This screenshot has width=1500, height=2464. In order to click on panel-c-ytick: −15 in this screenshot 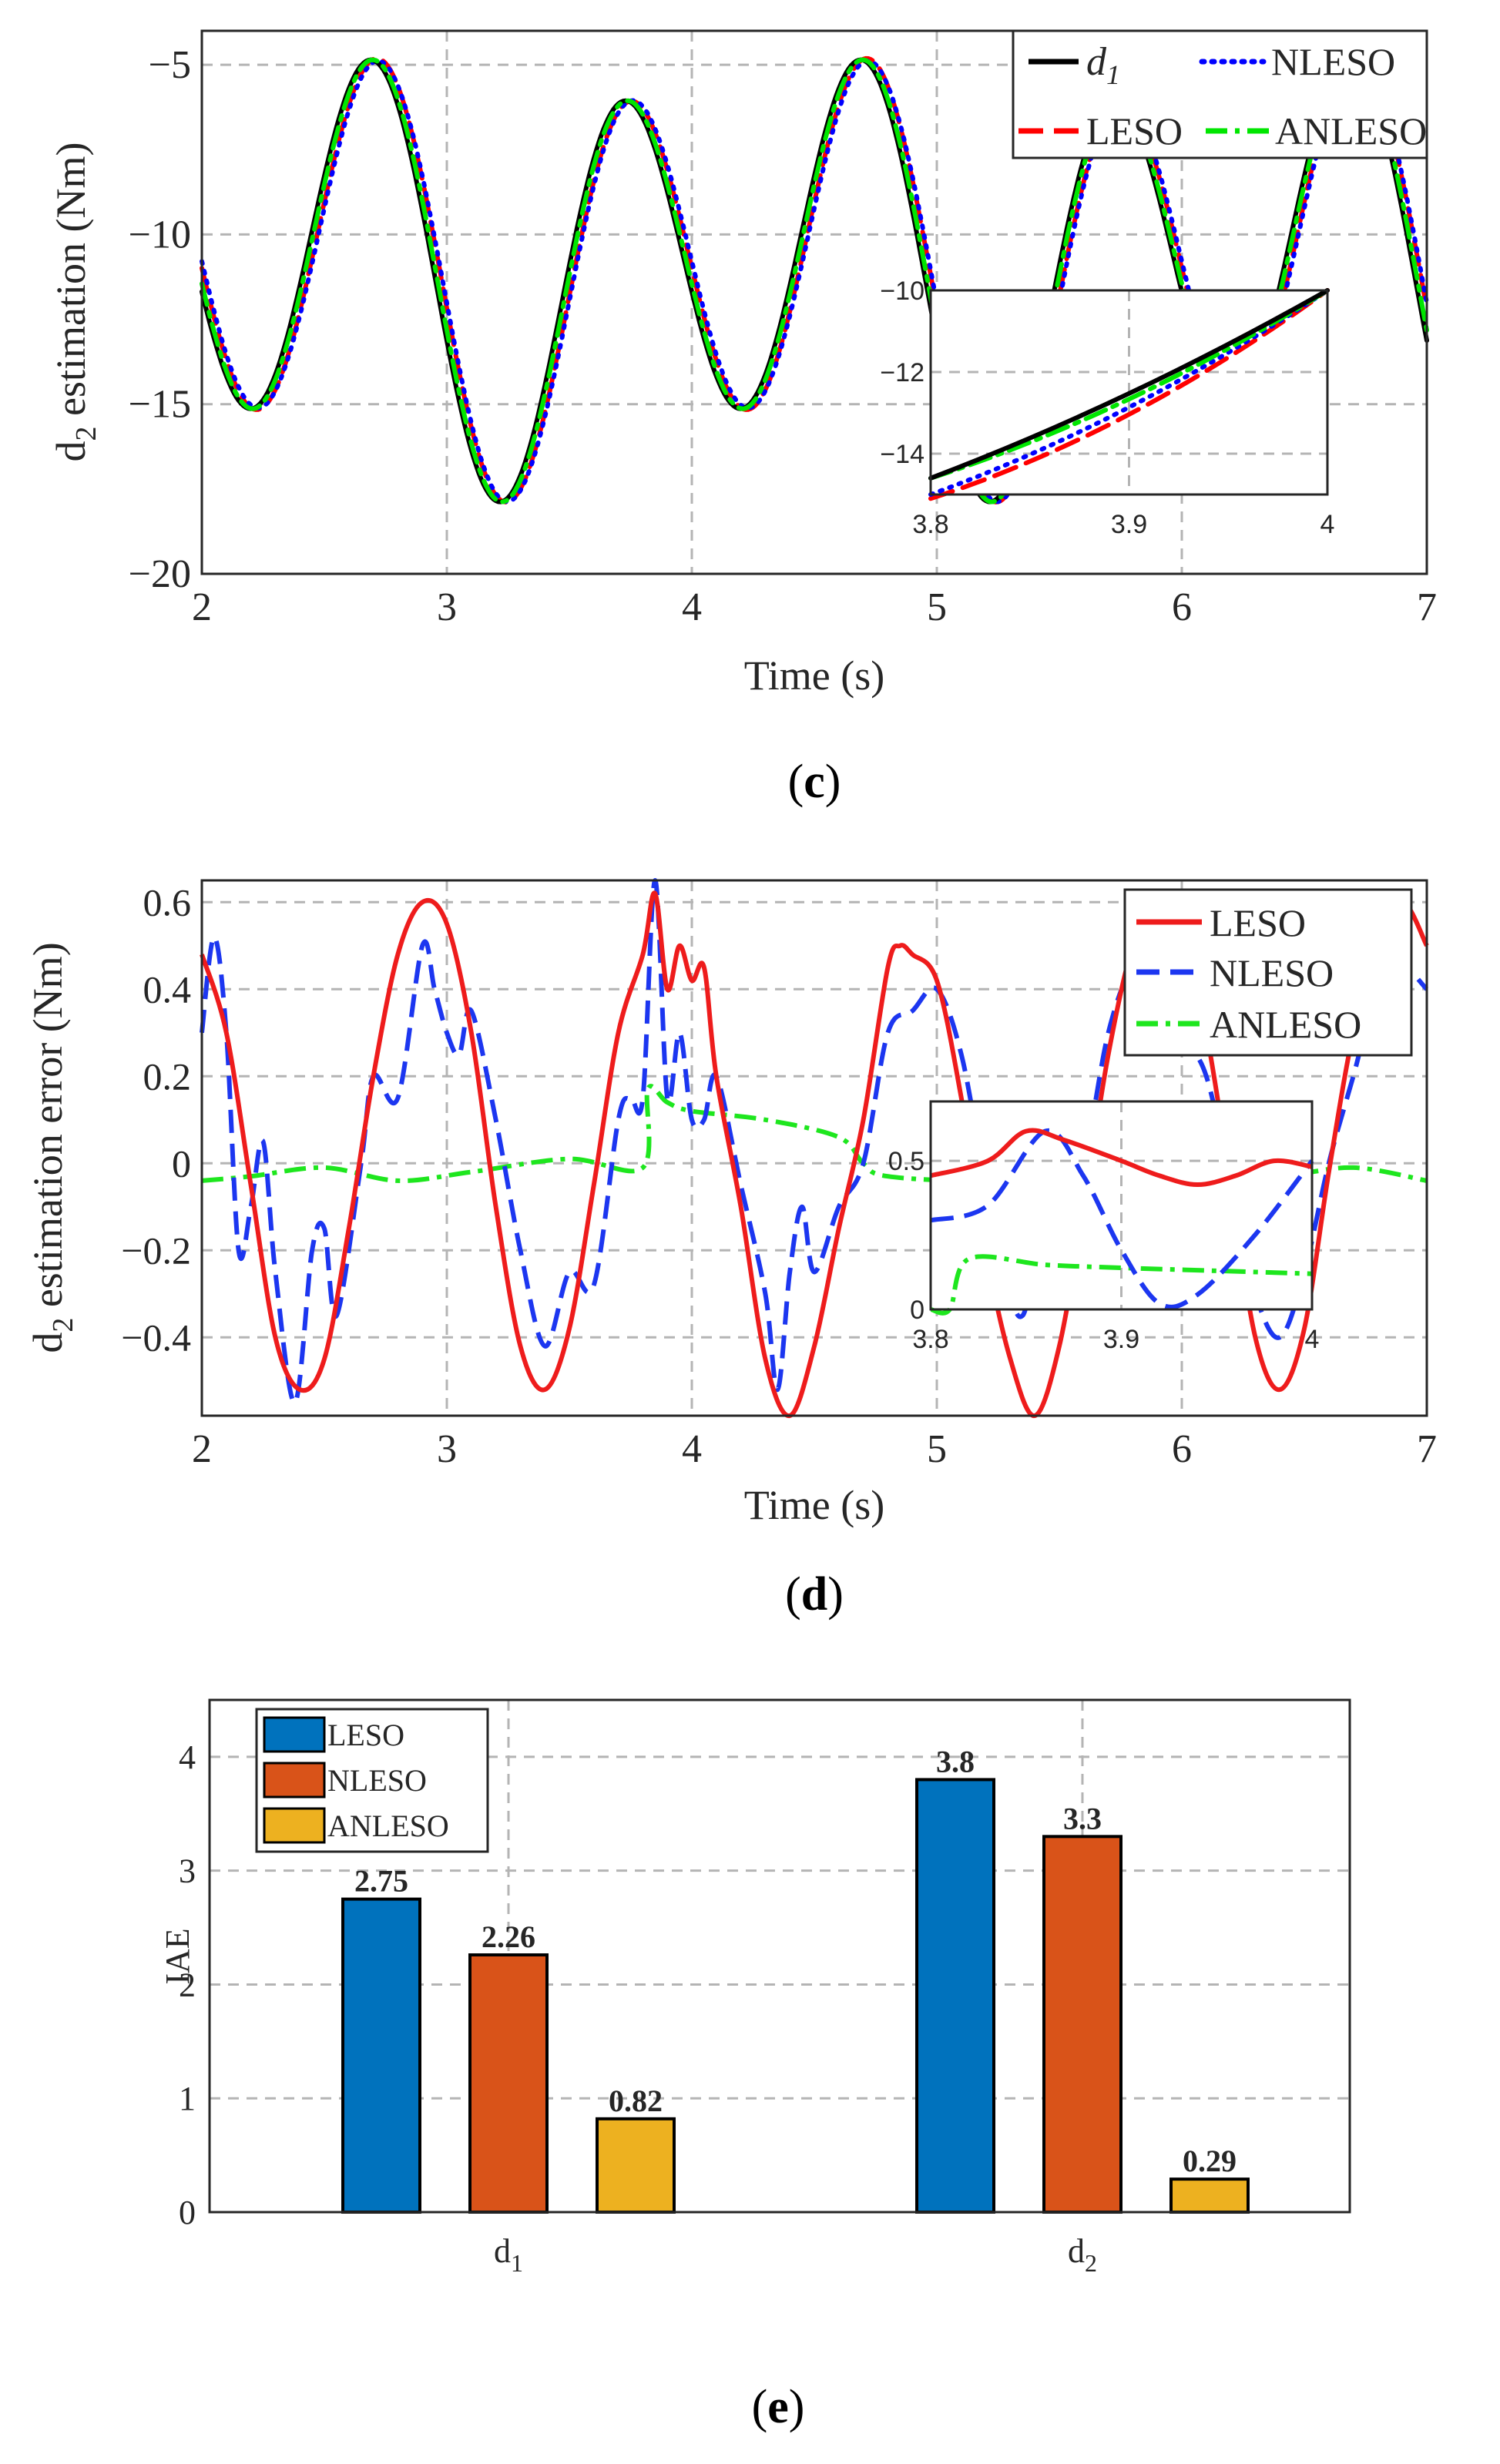, I will do `click(160, 405)`.